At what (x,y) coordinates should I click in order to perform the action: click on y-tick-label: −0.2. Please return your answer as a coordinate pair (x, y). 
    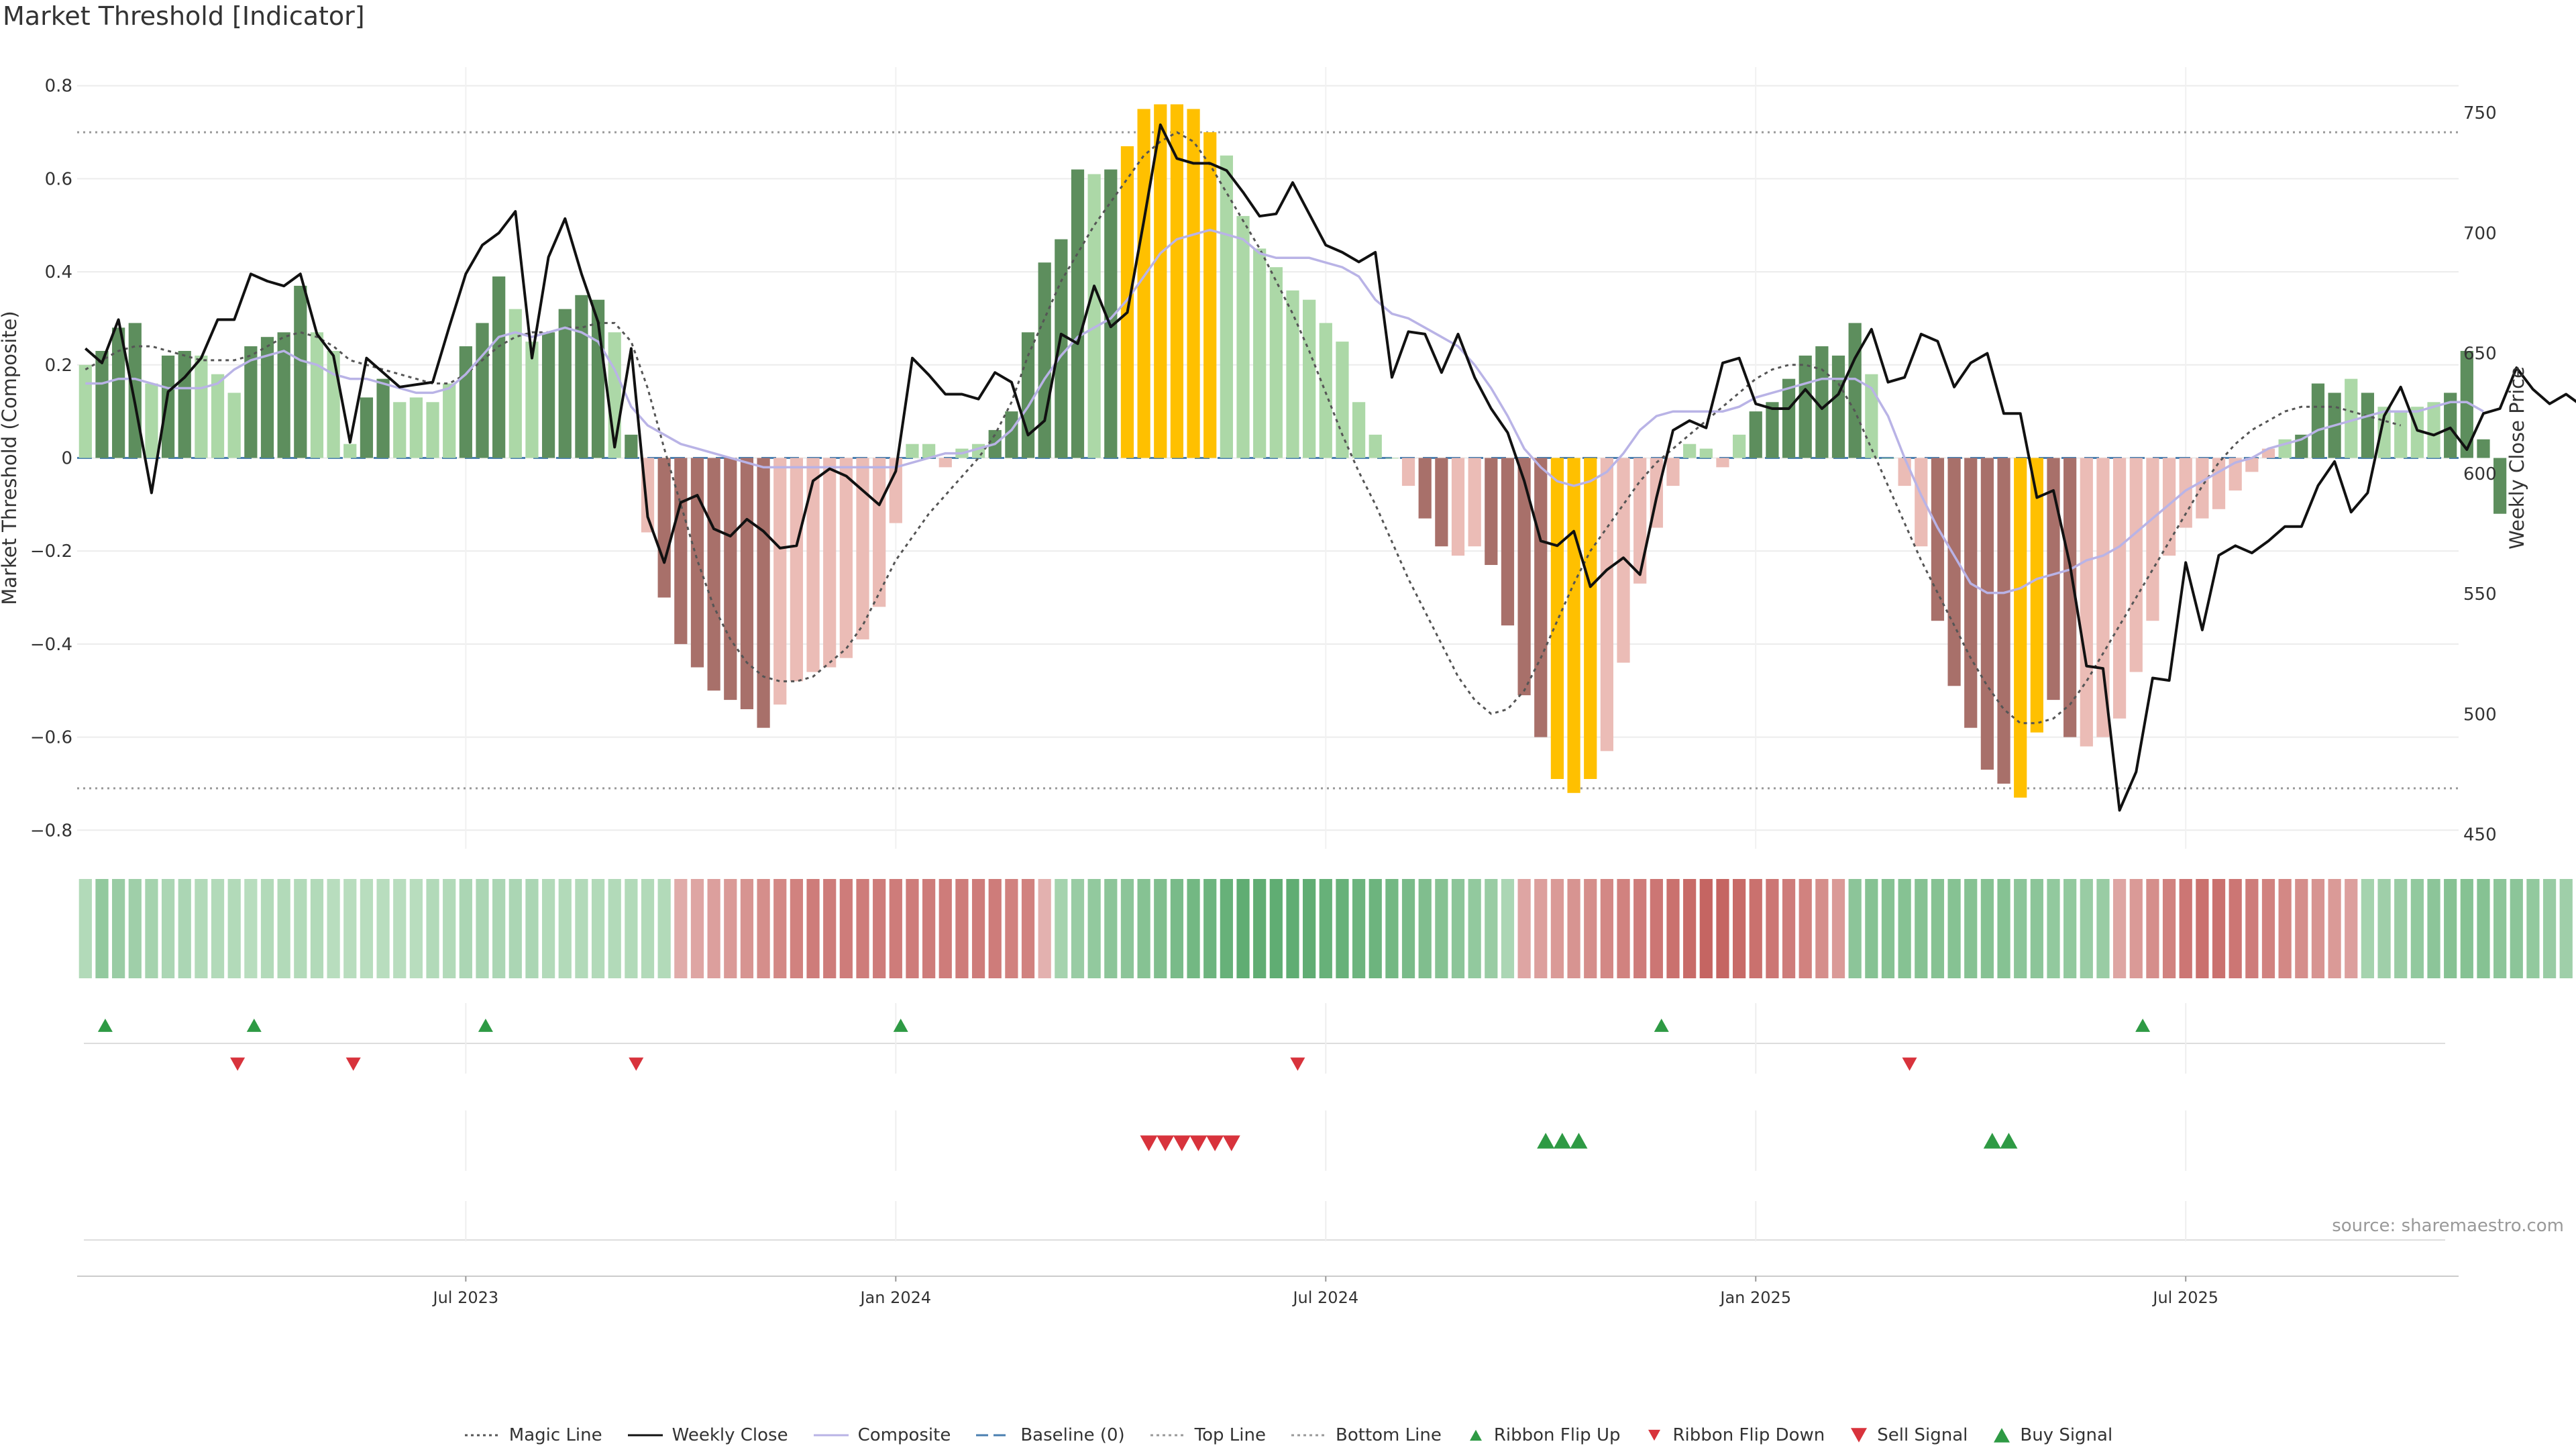
    Looking at the image, I should click on (51, 551).